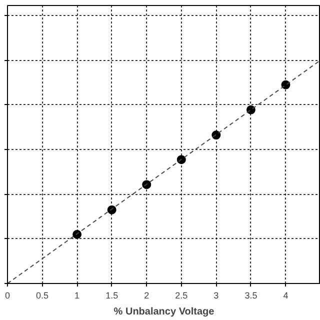 The height and width of the screenshot is (320, 320). Describe the element at coordinates (181, 295) in the screenshot. I see `x-tick-label: 2.5` at that location.